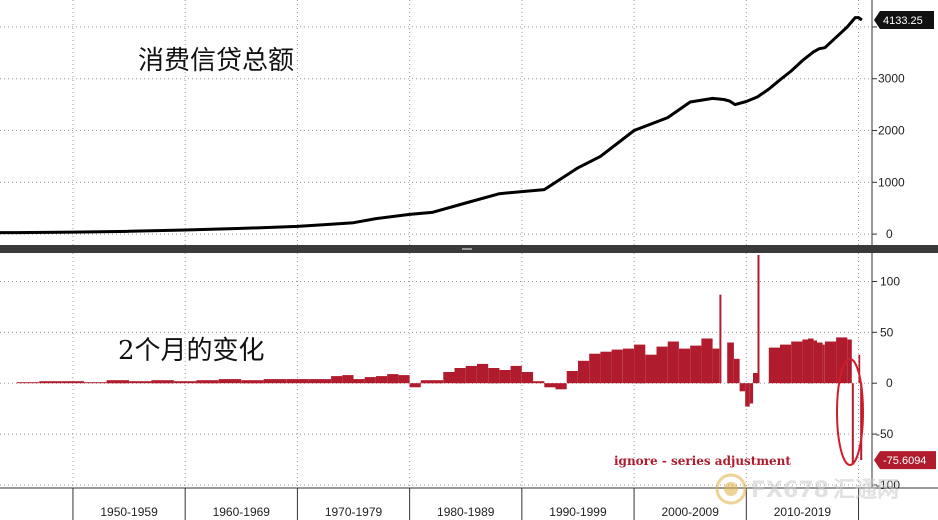  Describe the element at coordinates (887, 332) in the screenshot. I see `bottom-y-tick-label: 50` at that location.